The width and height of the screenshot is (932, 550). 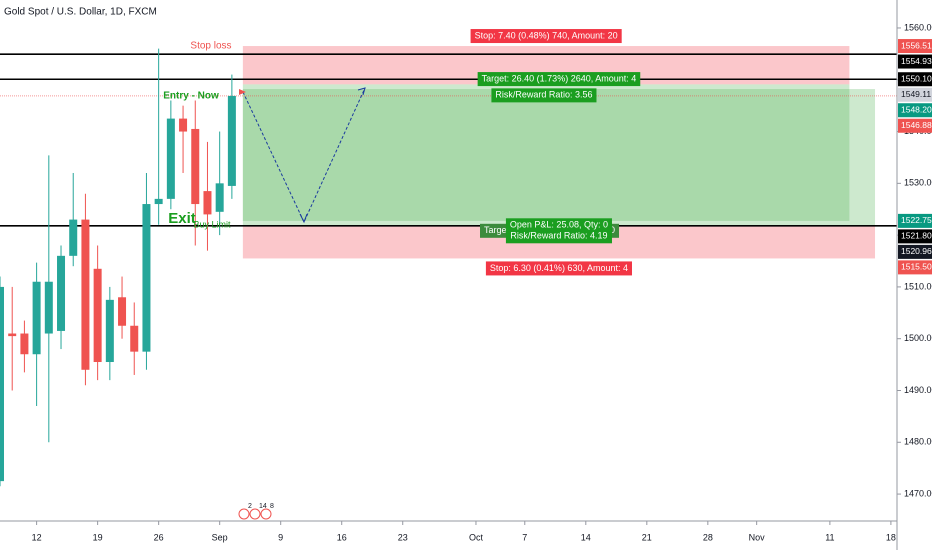 I want to click on x-tick-label: 18, so click(x=891, y=537).